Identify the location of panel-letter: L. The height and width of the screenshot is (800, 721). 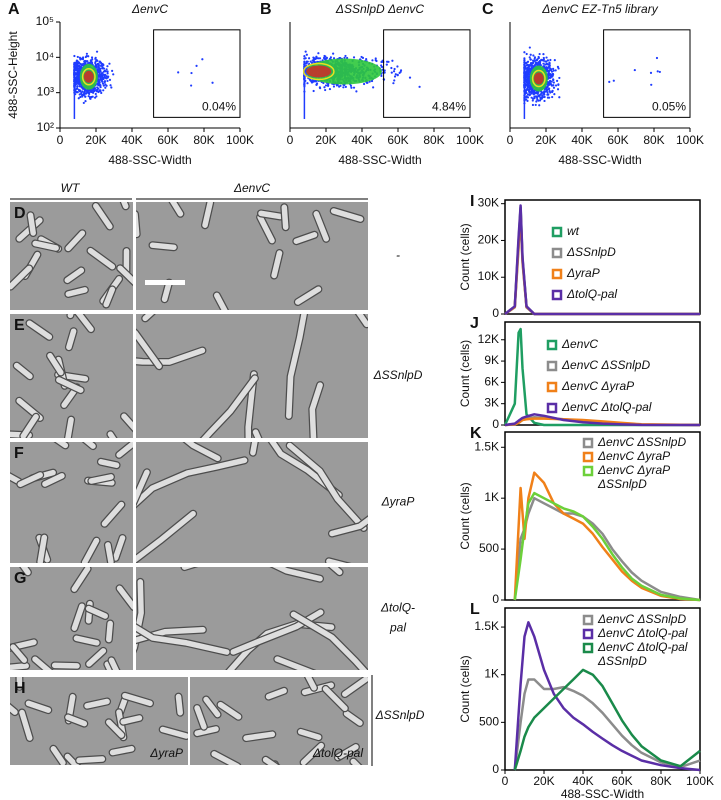
(475, 609).